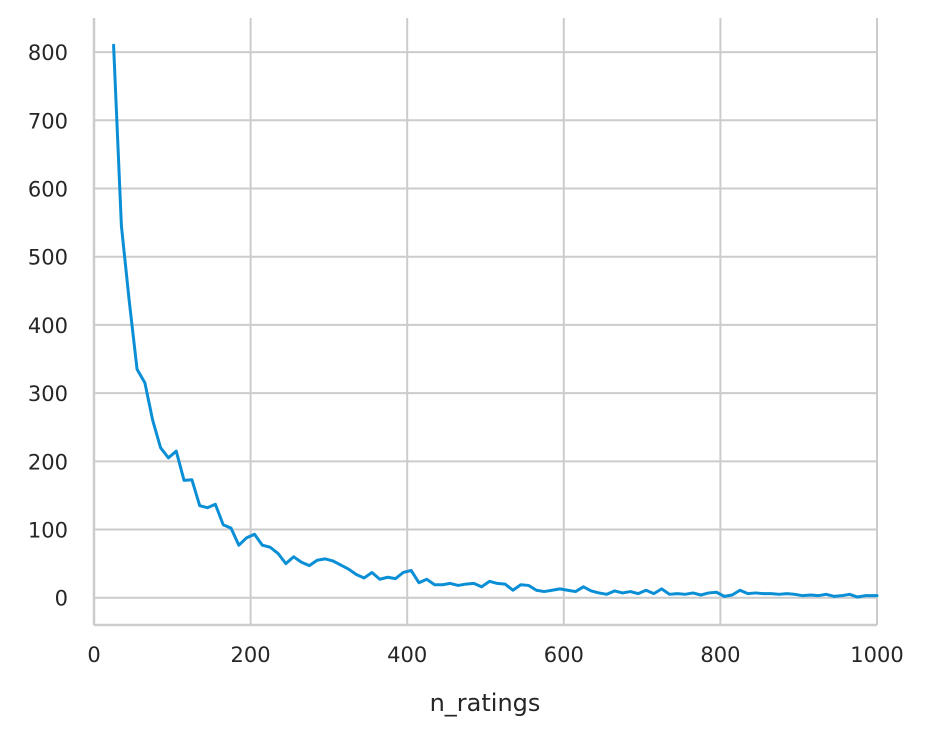 Image resolution: width=929 pixels, height=737 pixels. What do you see at coordinates (48, 531) in the screenshot?
I see `y-tick-label: 100` at bounding box center [48, 531].